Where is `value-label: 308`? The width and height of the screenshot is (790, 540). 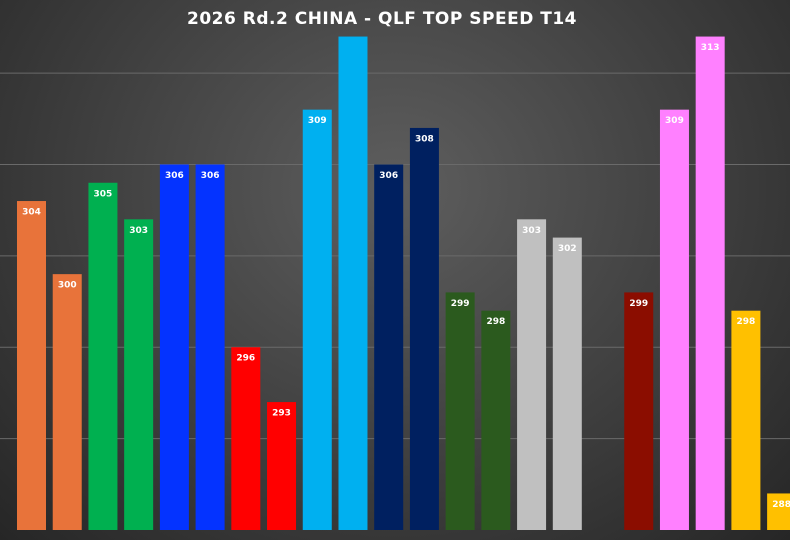 value-label: 308 is located at coordinates (424, 139).